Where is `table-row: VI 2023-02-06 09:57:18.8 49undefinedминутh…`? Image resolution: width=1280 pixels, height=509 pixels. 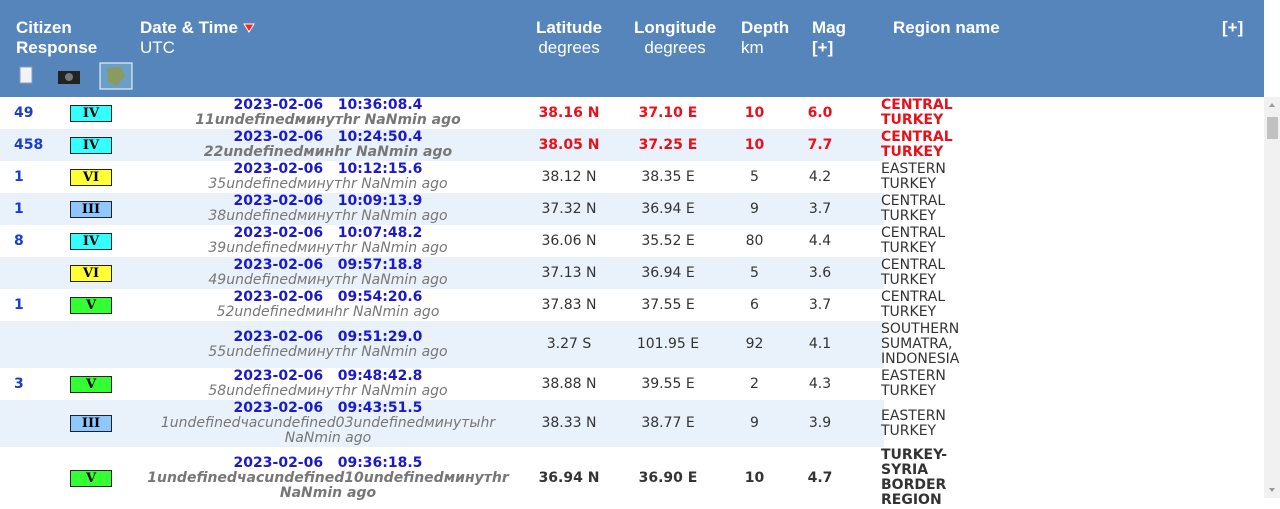
table-row: VI 2023-02-06 09:57:18.8 49undefinedминутh… is located at coordinates (632, 273).